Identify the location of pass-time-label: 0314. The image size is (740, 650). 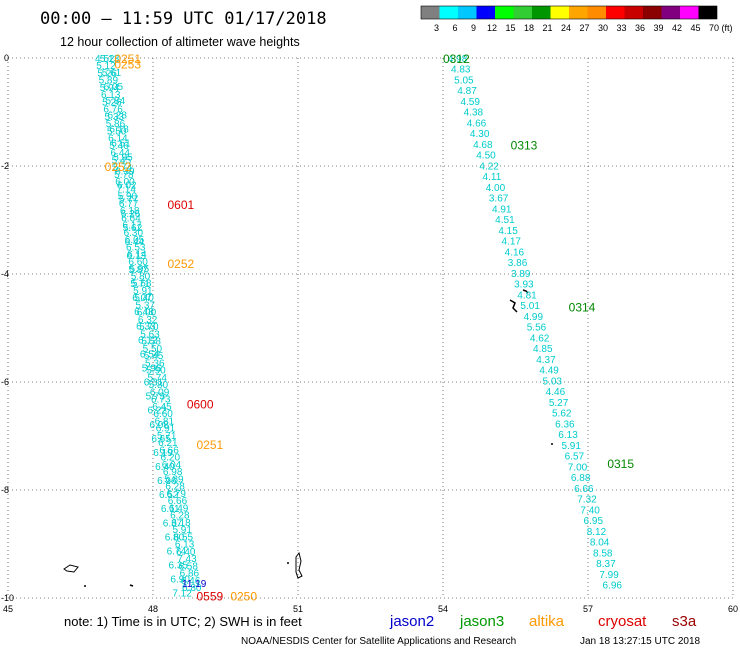
(582, 307).